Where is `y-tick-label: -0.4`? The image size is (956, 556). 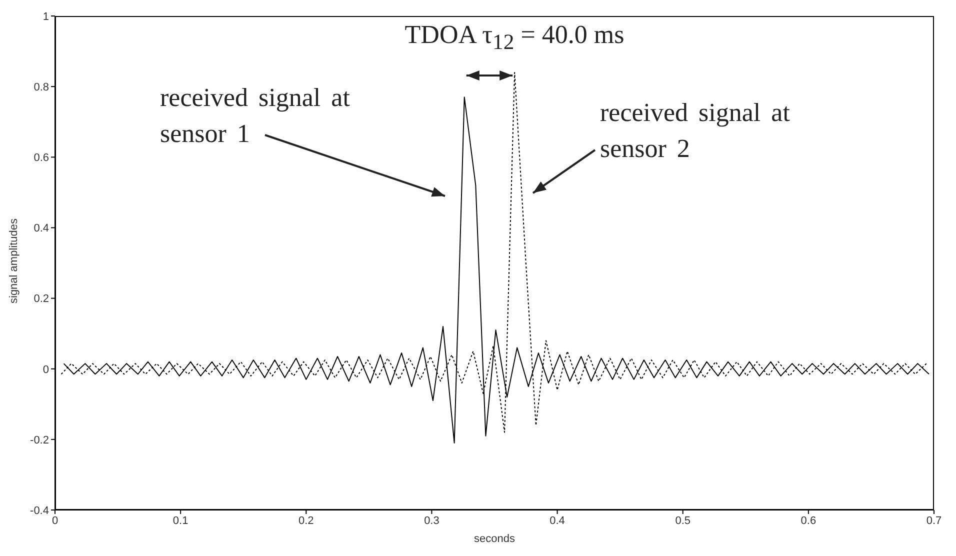 y-tick-label: -0.4 is located at coordinates (39, 510).